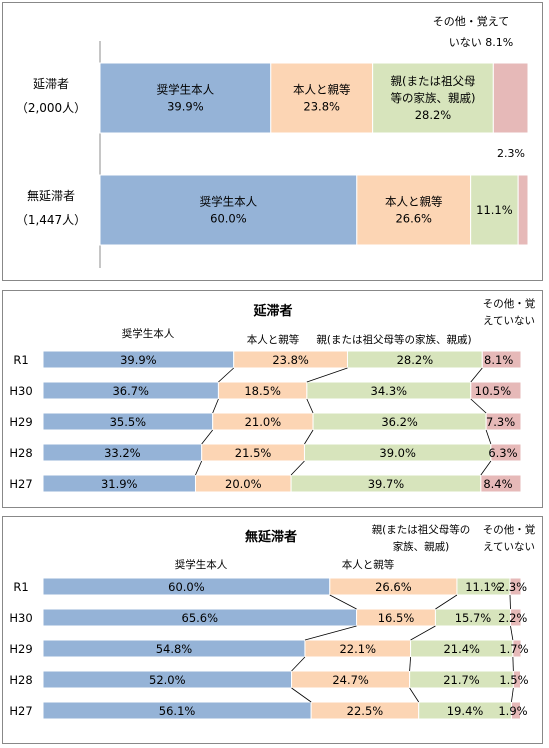  I want to click on bar-data-label: 18.5%, so click(262, 391).